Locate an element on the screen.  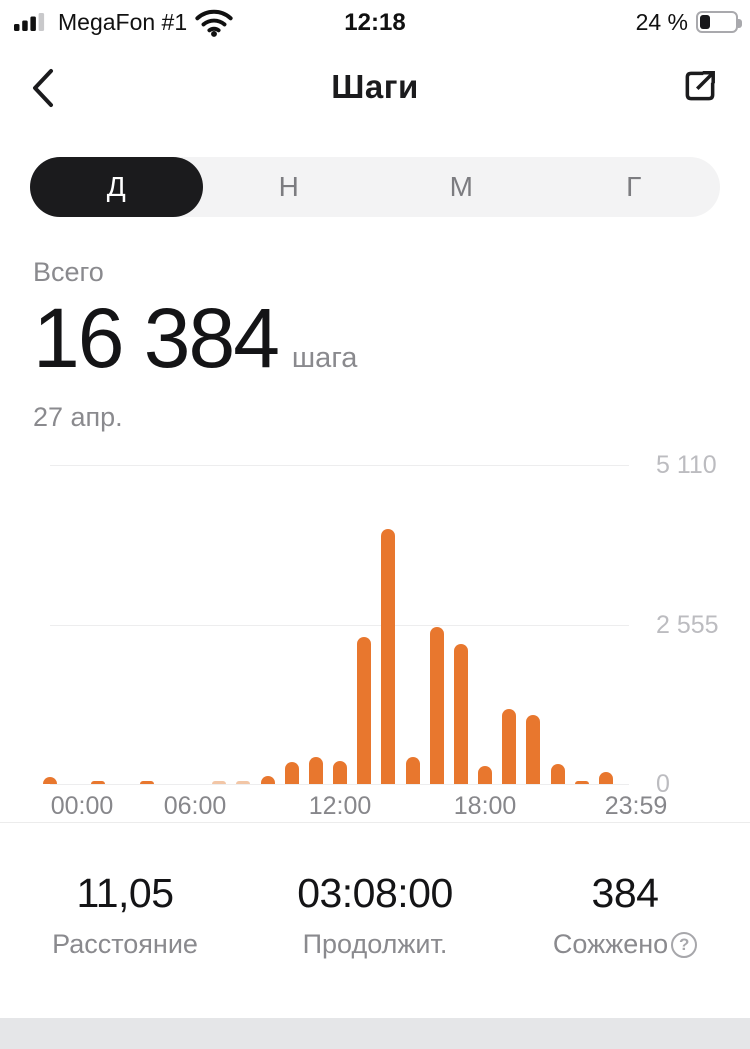
back-chevron-icon is located at coordinates (43, 88).